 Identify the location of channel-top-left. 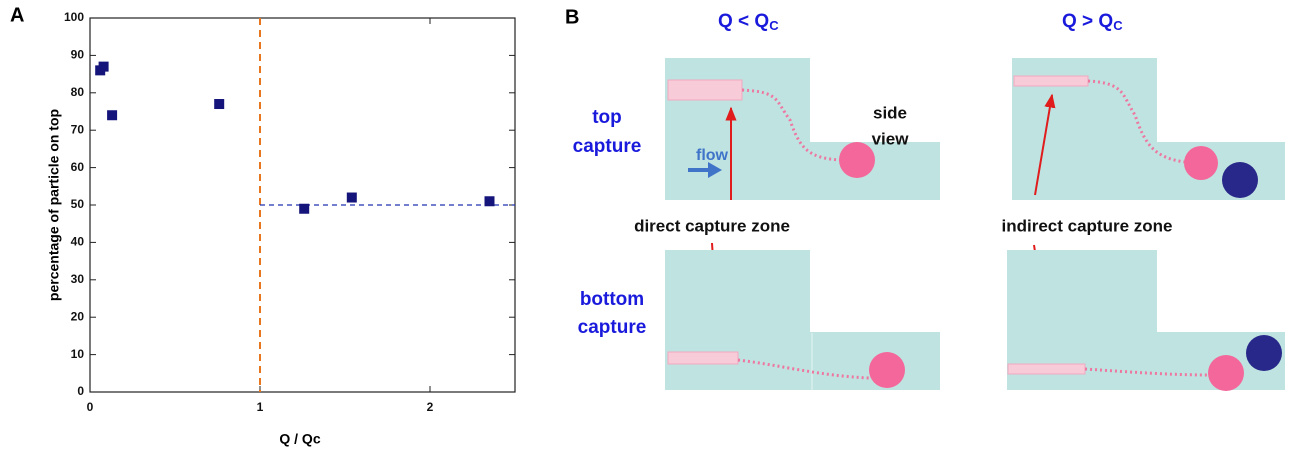
(802, 200).